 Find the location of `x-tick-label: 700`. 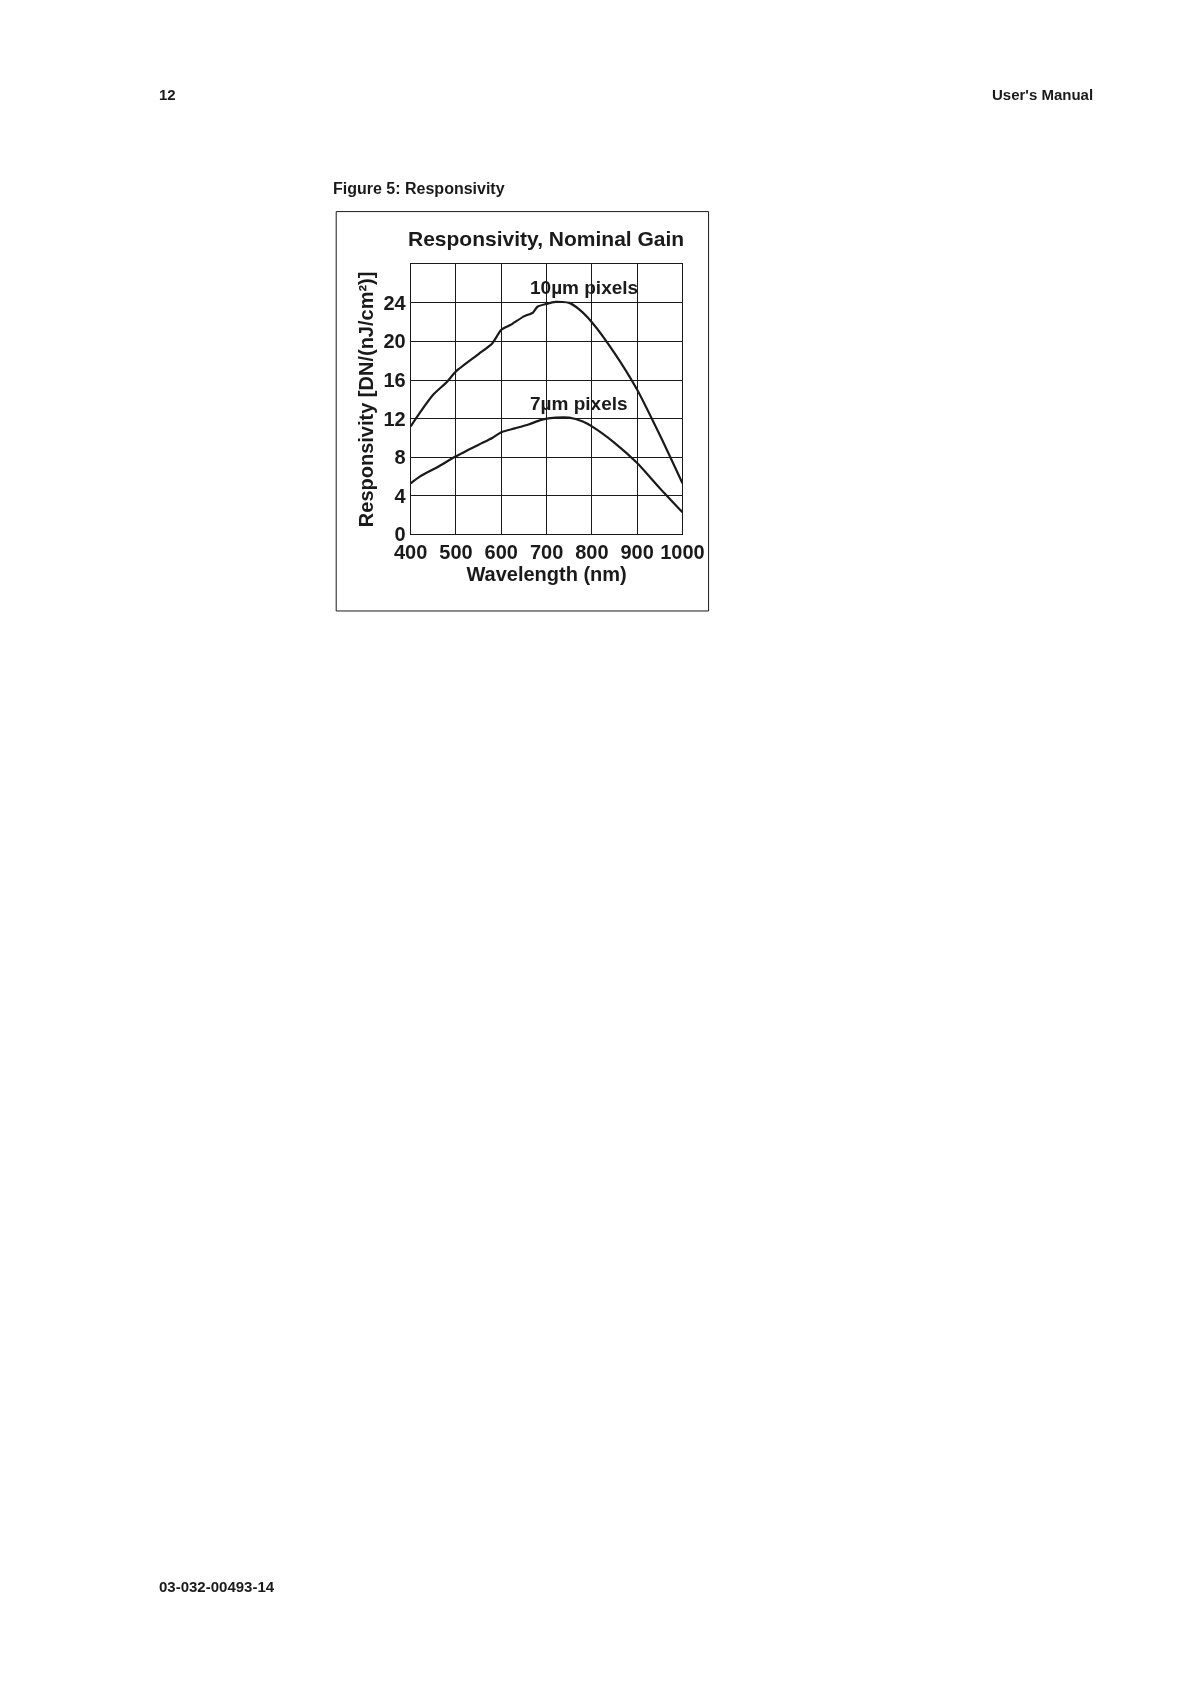

x-tick-label: 700 is located at coordinates (546, 552).